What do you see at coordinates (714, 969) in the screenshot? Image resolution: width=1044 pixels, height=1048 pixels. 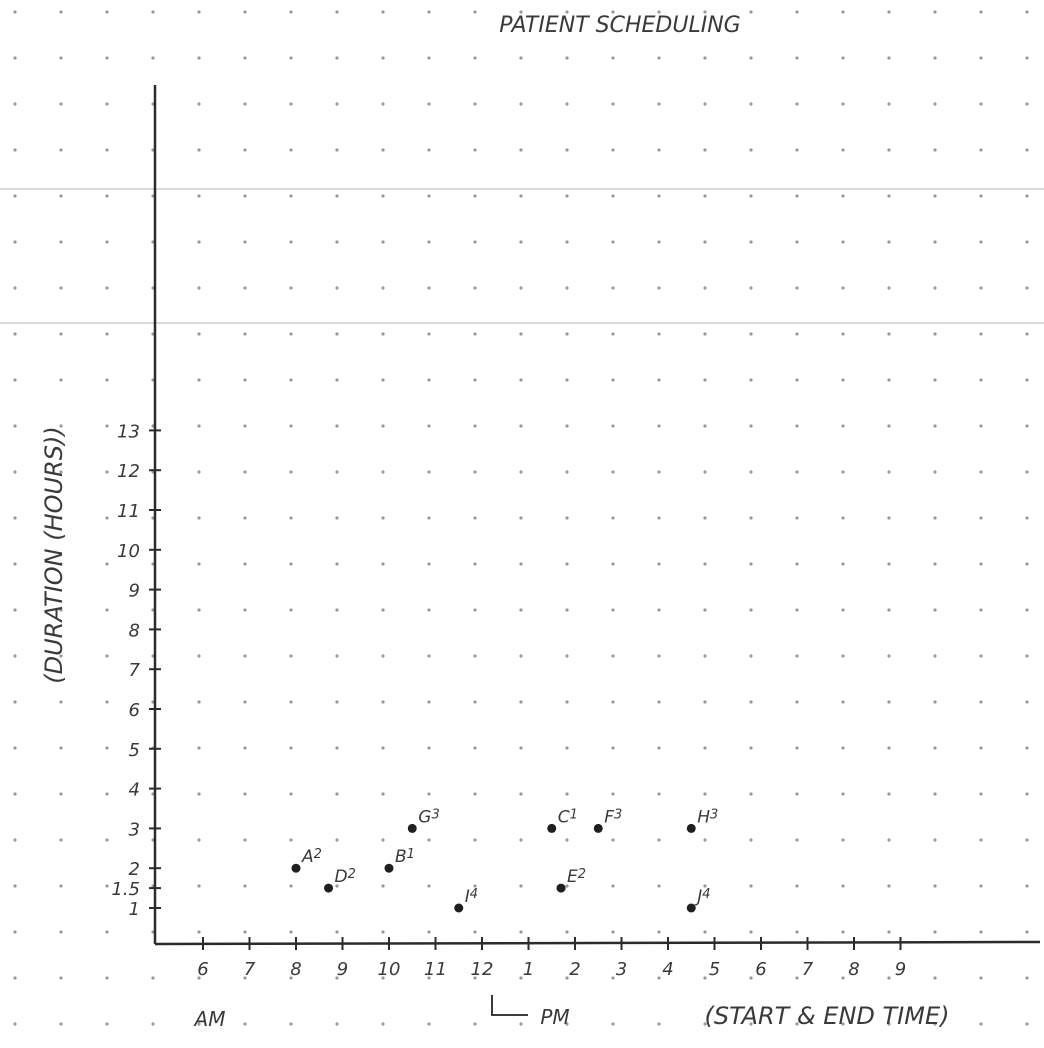 I see `x-tick-label: 5` at bounding box center [714, 969].